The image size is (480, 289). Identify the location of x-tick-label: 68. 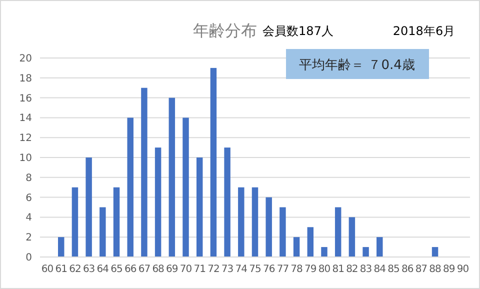
(158, 269).